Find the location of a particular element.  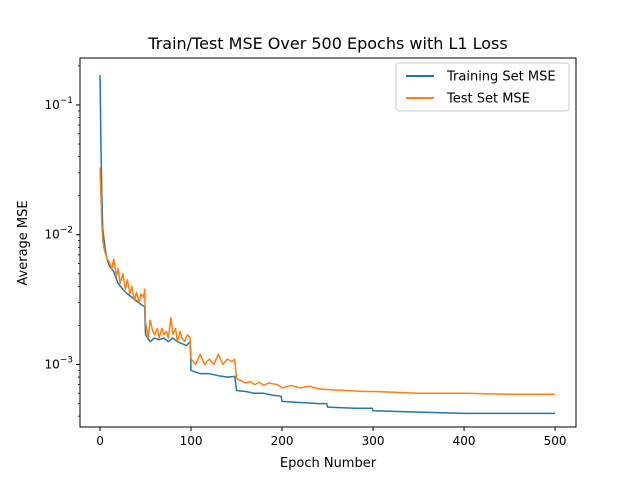

x-axis-ticks: 0 100 200 300 400 500 is located at coordinates (331, 437).